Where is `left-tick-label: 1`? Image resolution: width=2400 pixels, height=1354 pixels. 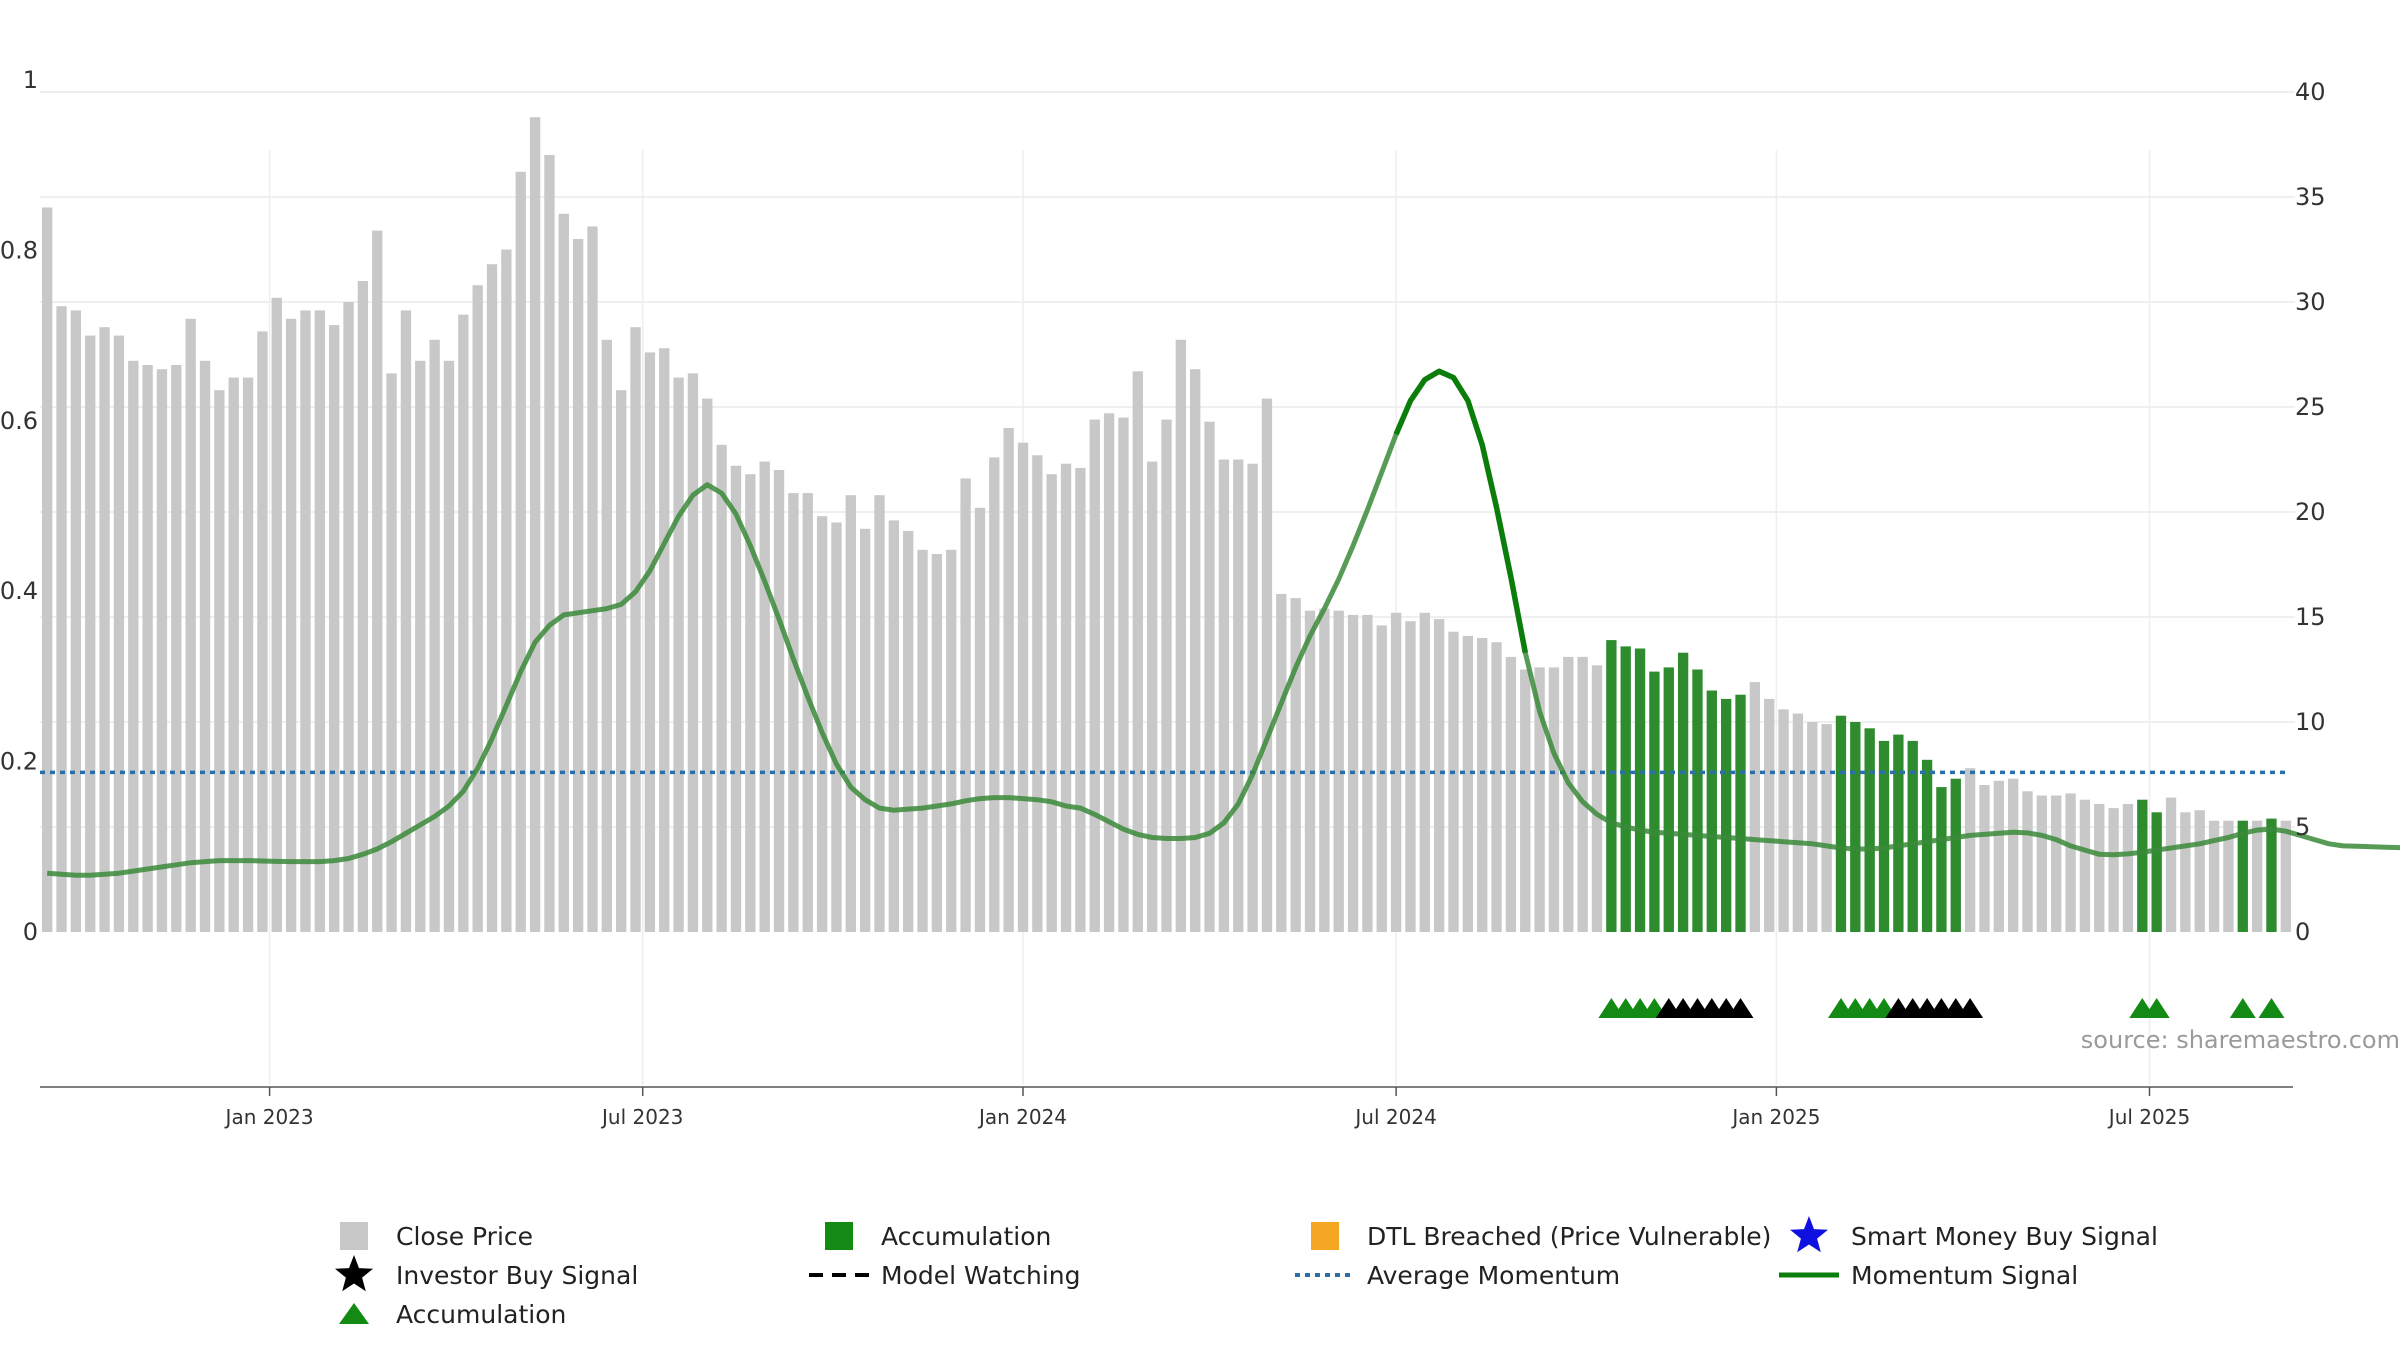
left-tick-label: 1 is located at coordinates (30, 80).